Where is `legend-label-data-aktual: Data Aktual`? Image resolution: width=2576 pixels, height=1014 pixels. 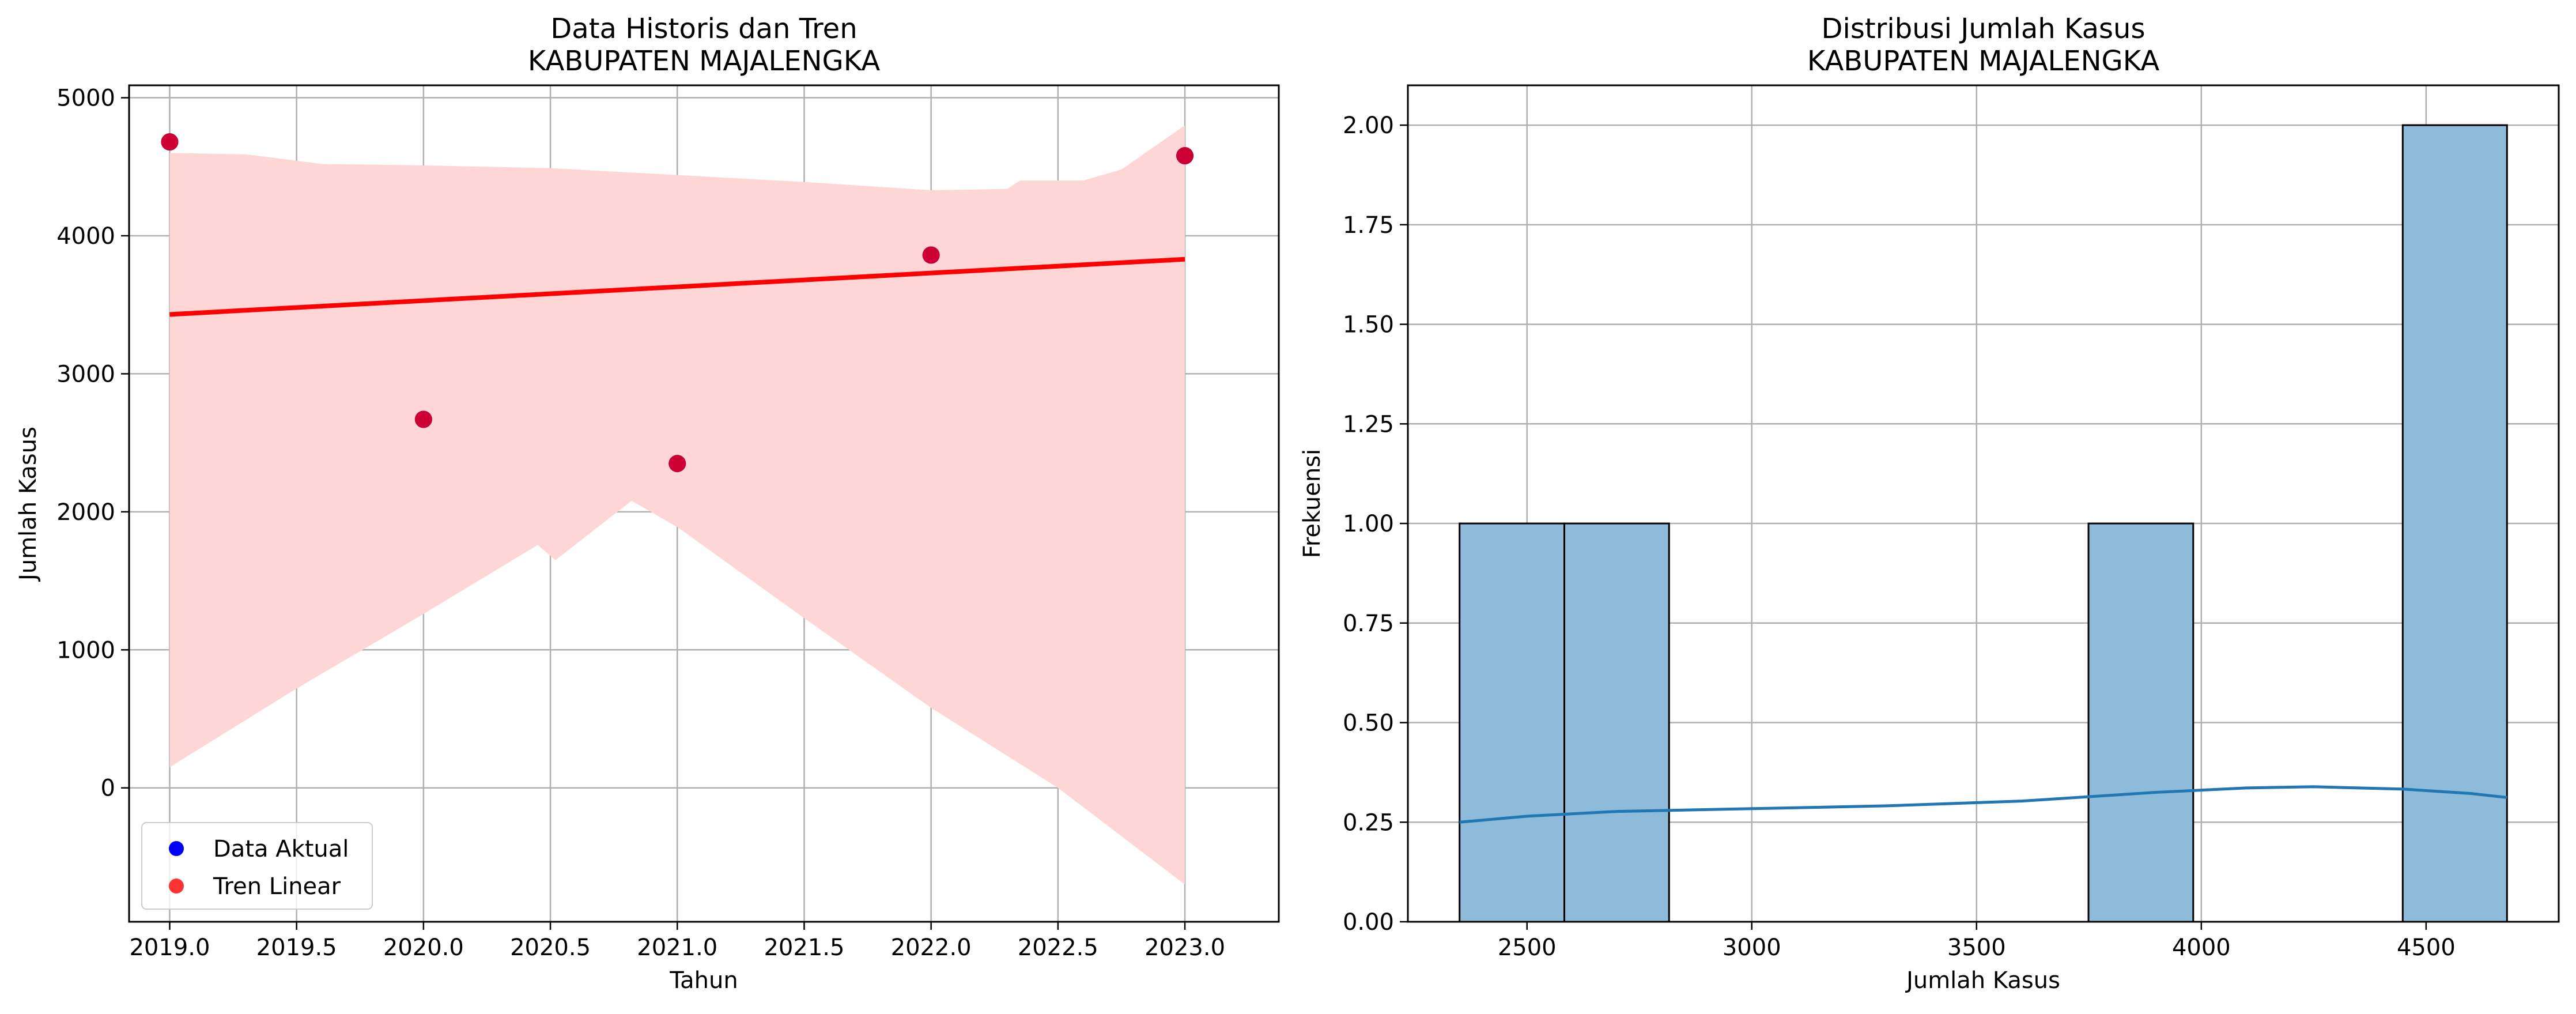
legend-label-data-aktual: Data Aktual is located at coordinates (281, 849).